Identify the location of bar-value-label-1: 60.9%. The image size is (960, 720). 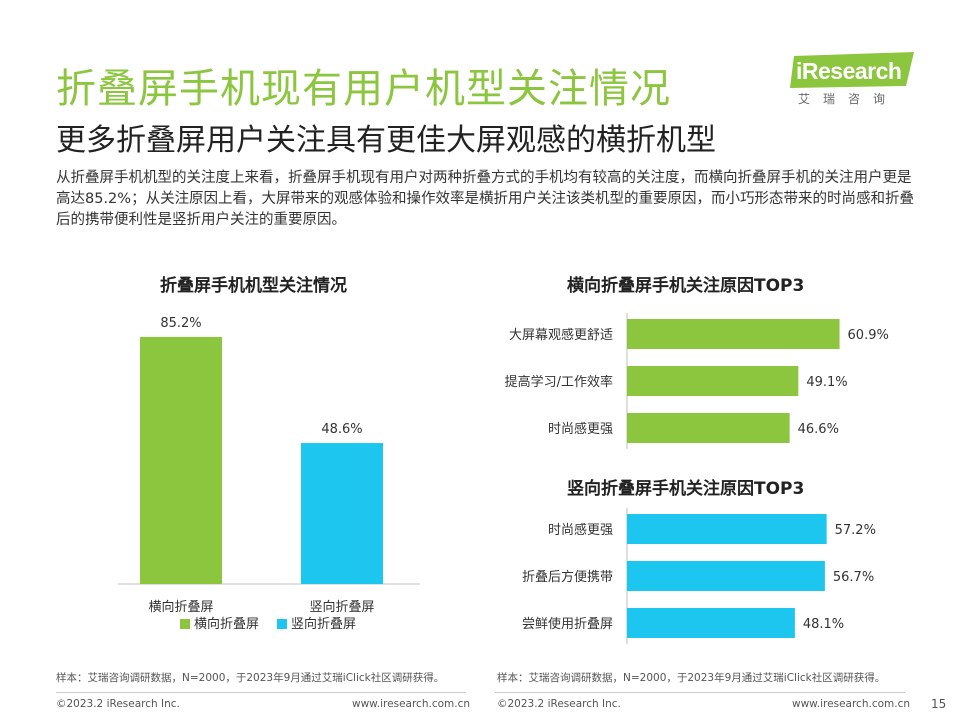
(868, 335).